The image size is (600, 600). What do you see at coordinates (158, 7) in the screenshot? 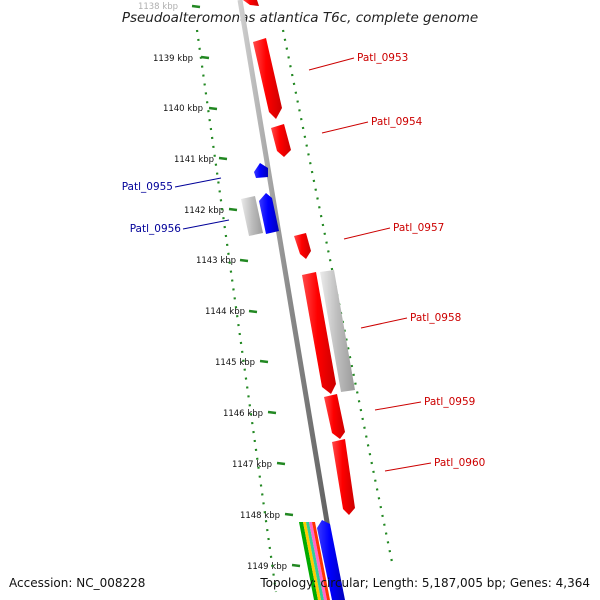
I see `ruler-tick-label: 1138 kbp` at bounding box center [158, 7].